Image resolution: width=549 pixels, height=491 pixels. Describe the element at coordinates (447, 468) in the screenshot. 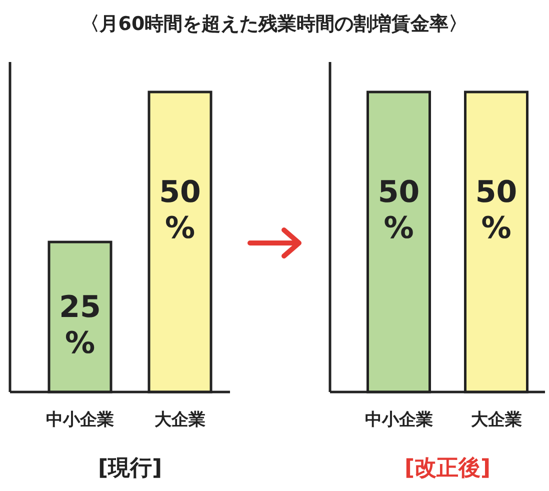

I see `x-axis-title: [改正後]` at that location.